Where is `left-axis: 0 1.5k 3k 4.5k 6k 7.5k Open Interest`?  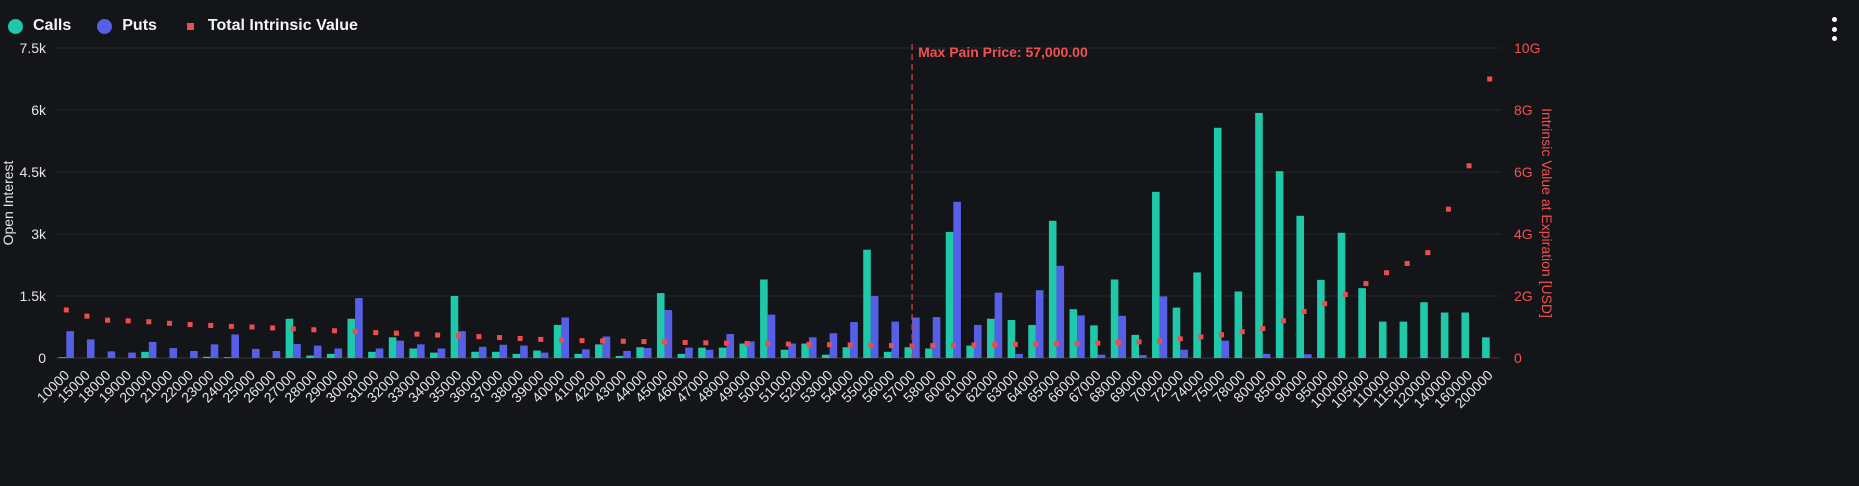
left-axis: 0 1.5k 3k 4.5k 6k 7.5k Open Interest is located at coordinates (23, 203).